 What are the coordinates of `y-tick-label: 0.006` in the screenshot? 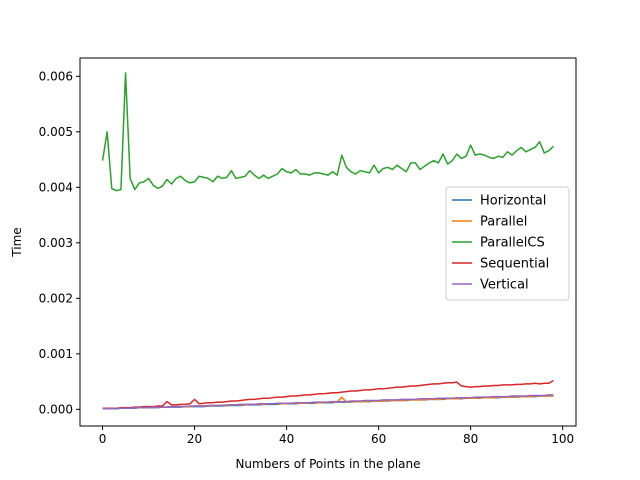 It's located at (56, 76).